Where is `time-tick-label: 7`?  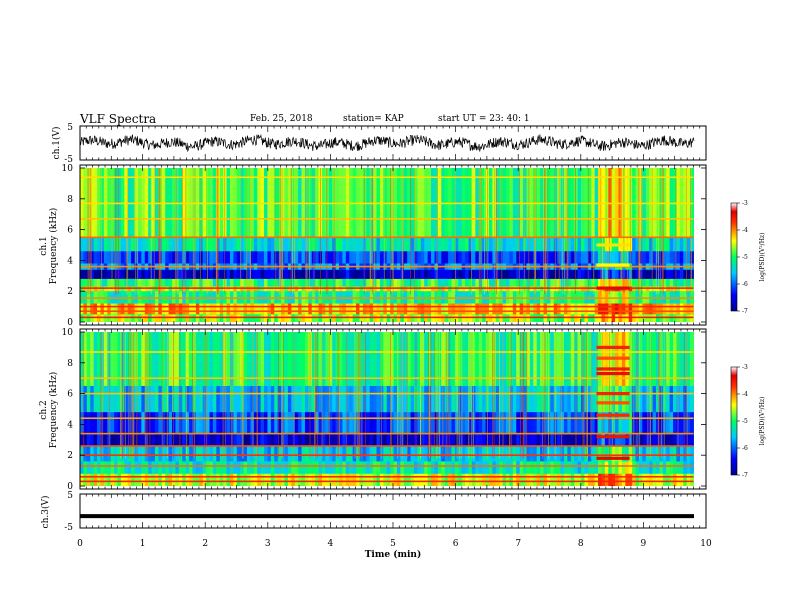
time-tick-label: 7 is located at coordinates (518, 544).